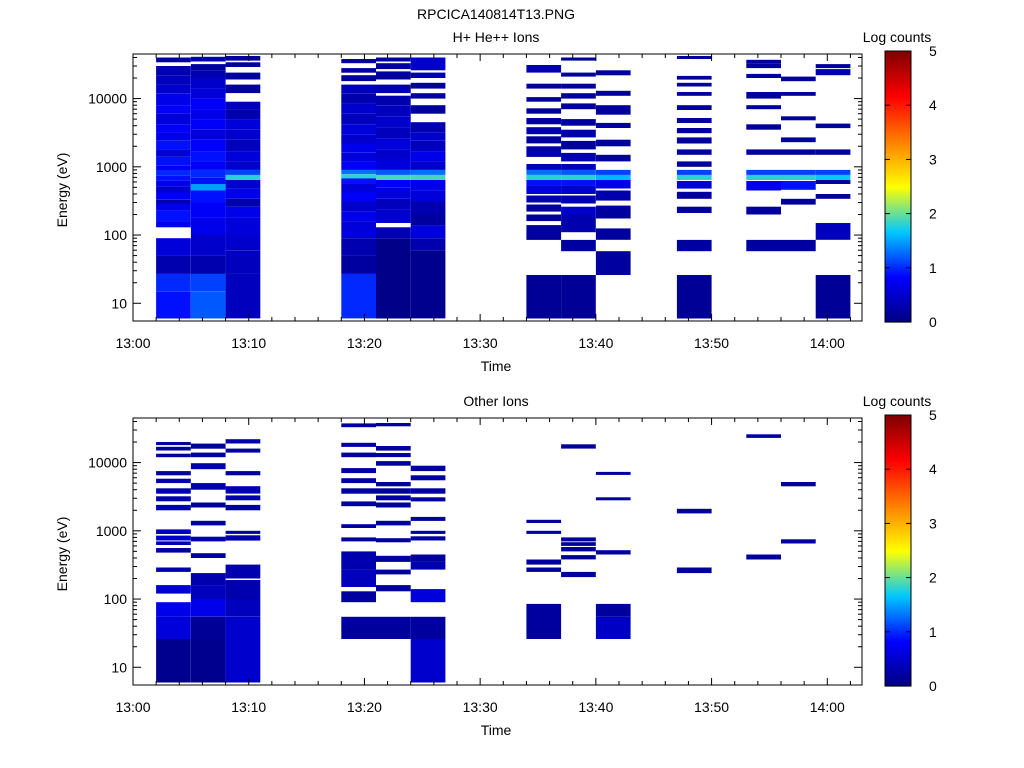 This screenshot has height=768, width=1024. What do you see at coordinates (364, 707) in the screenshot?
I see `x-tick-label: 13:20` at bounding box center [364, 707].